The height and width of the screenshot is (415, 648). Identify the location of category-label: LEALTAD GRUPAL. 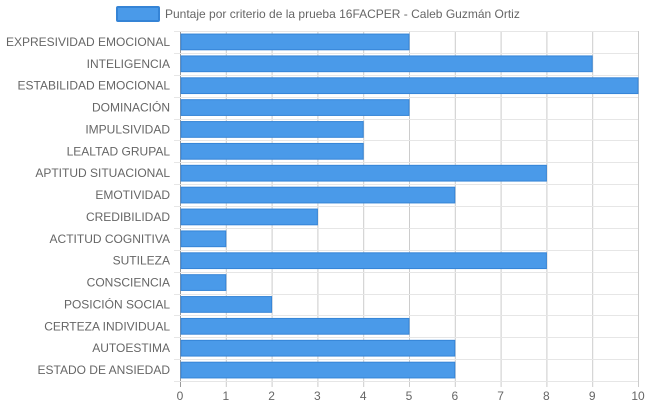
(119, 151).